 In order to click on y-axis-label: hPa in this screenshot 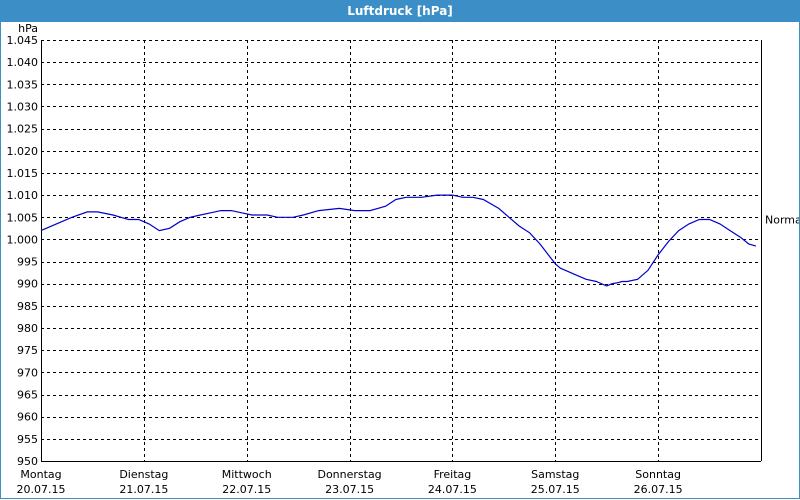, I will do `click(28, 28)`.